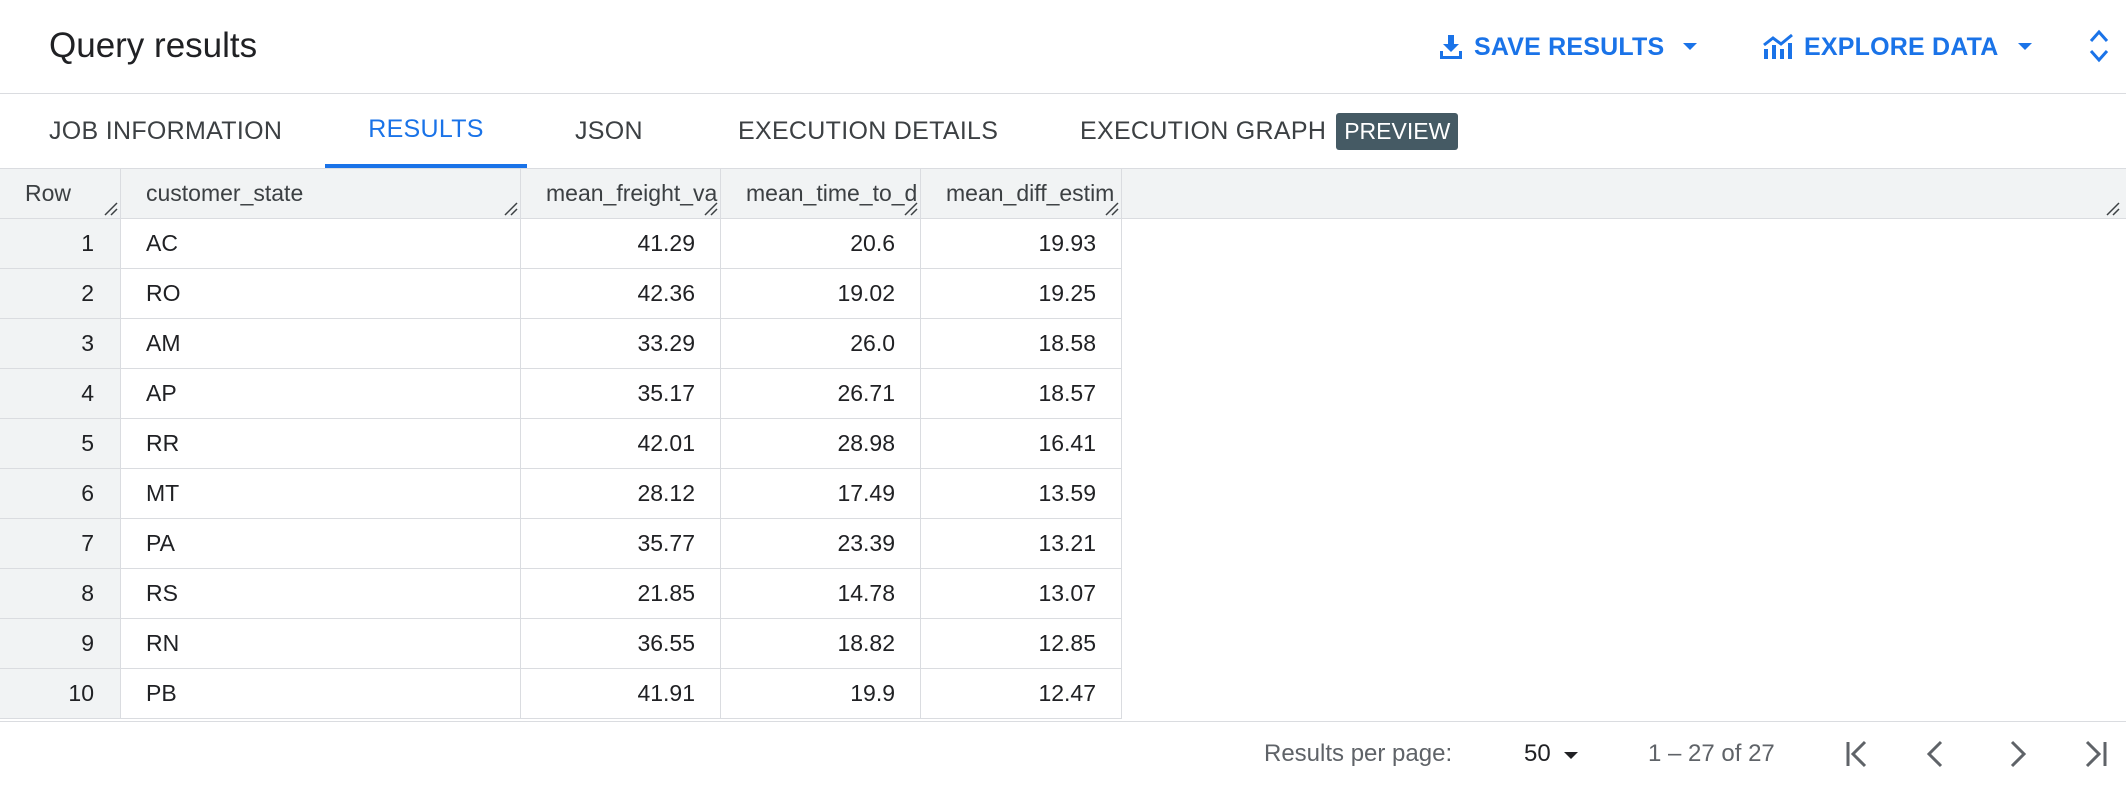  I want to click on table-row: 4 AP 35.17 26.71 18.57, so click(561, 394).